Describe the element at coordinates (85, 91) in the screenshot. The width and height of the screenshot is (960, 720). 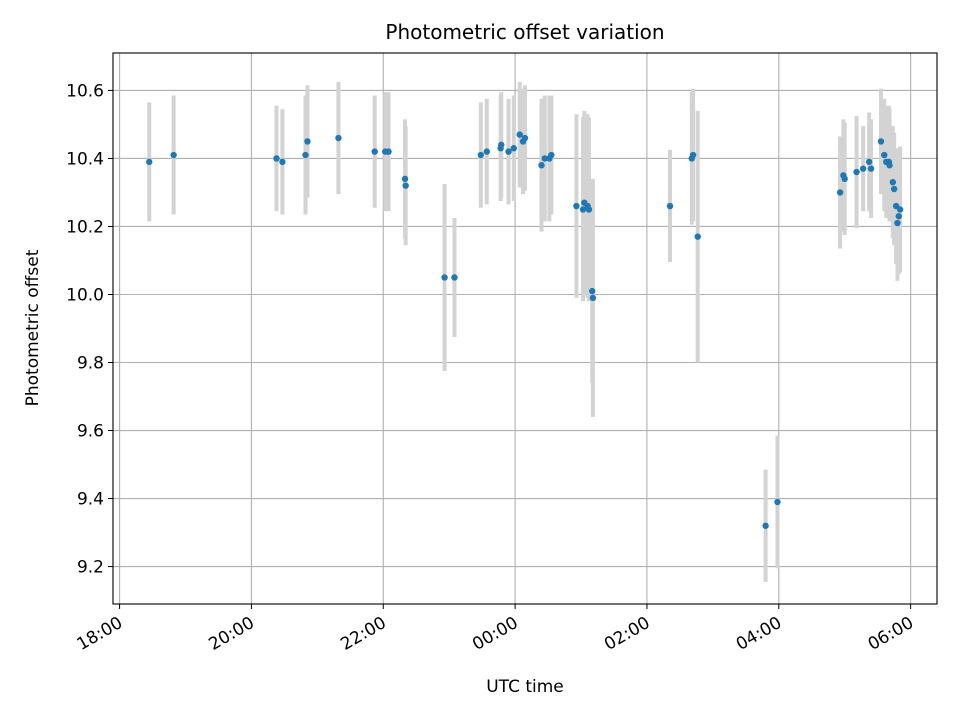
I see `y-tick-label: 10.6` at that location.